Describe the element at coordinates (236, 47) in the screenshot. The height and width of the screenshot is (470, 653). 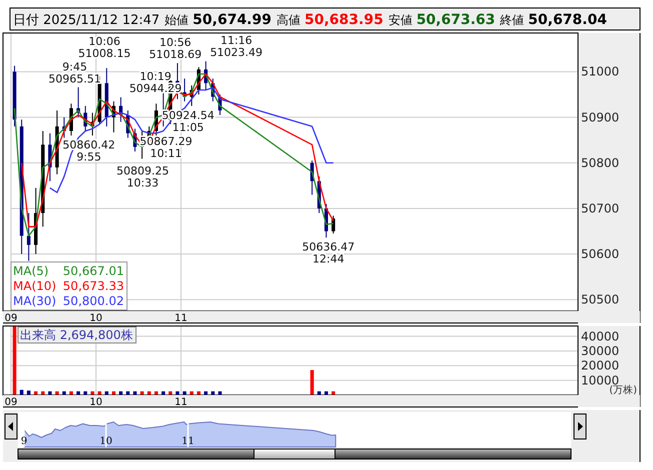
I see `annotation: 11:16 51023.49` at that location.